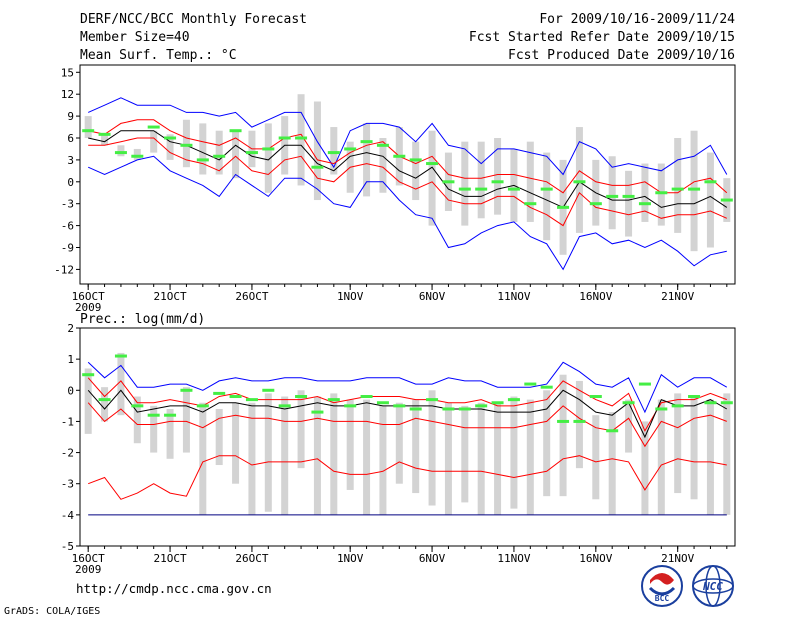  I want to click on y-tick-label: 9, so click(70, 116).